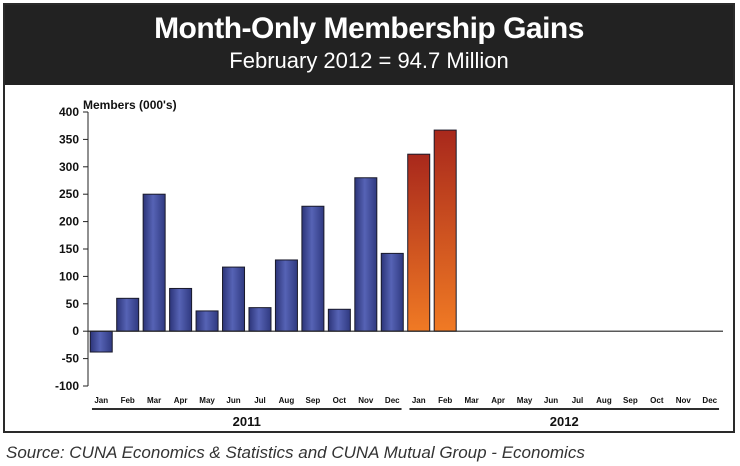 Image resolution: width=740 pixels, height=466 pixels. What do you see at coordinates (69, 194) in the screenshot?
I see `y-tick-label: 250` at bounding box center [69, 194].